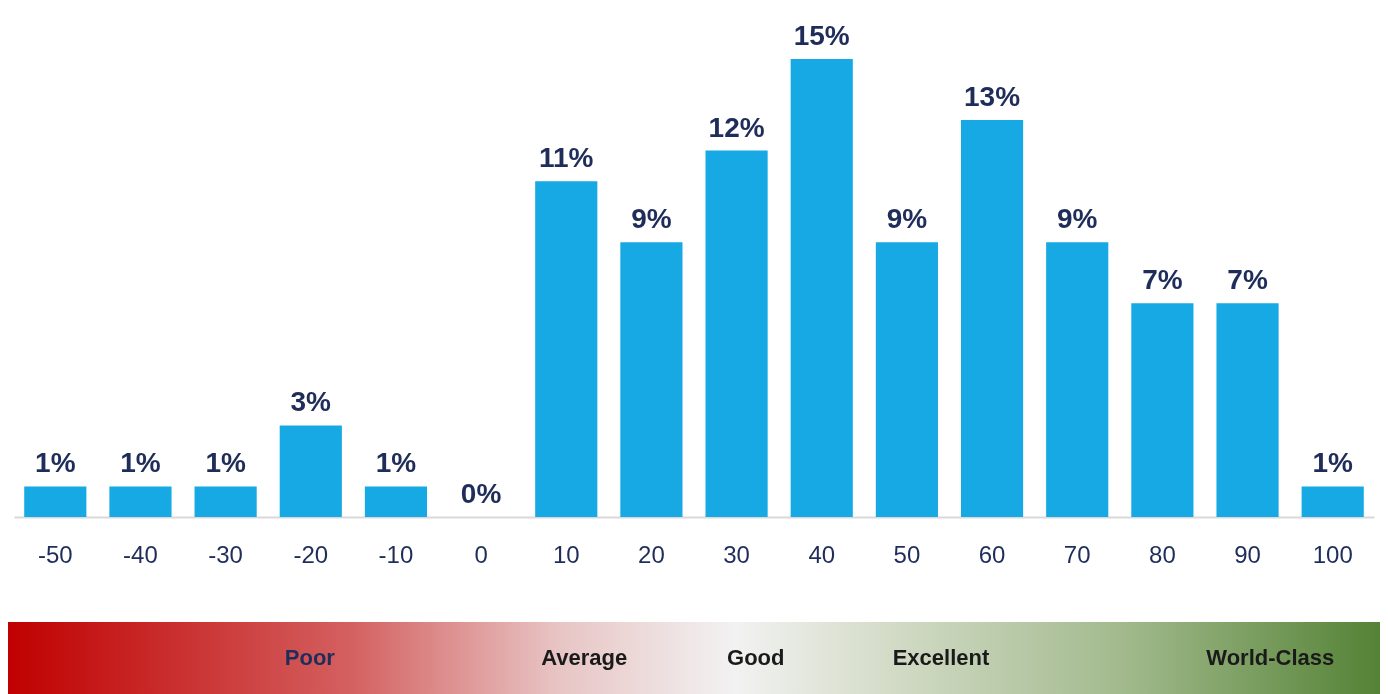 The width and height of the screenshot is (1388, 694). What do you see at coordinates (481, 554) in the screenshot?
I see `x-tick-label: 0` at bounding box center [481, 554].